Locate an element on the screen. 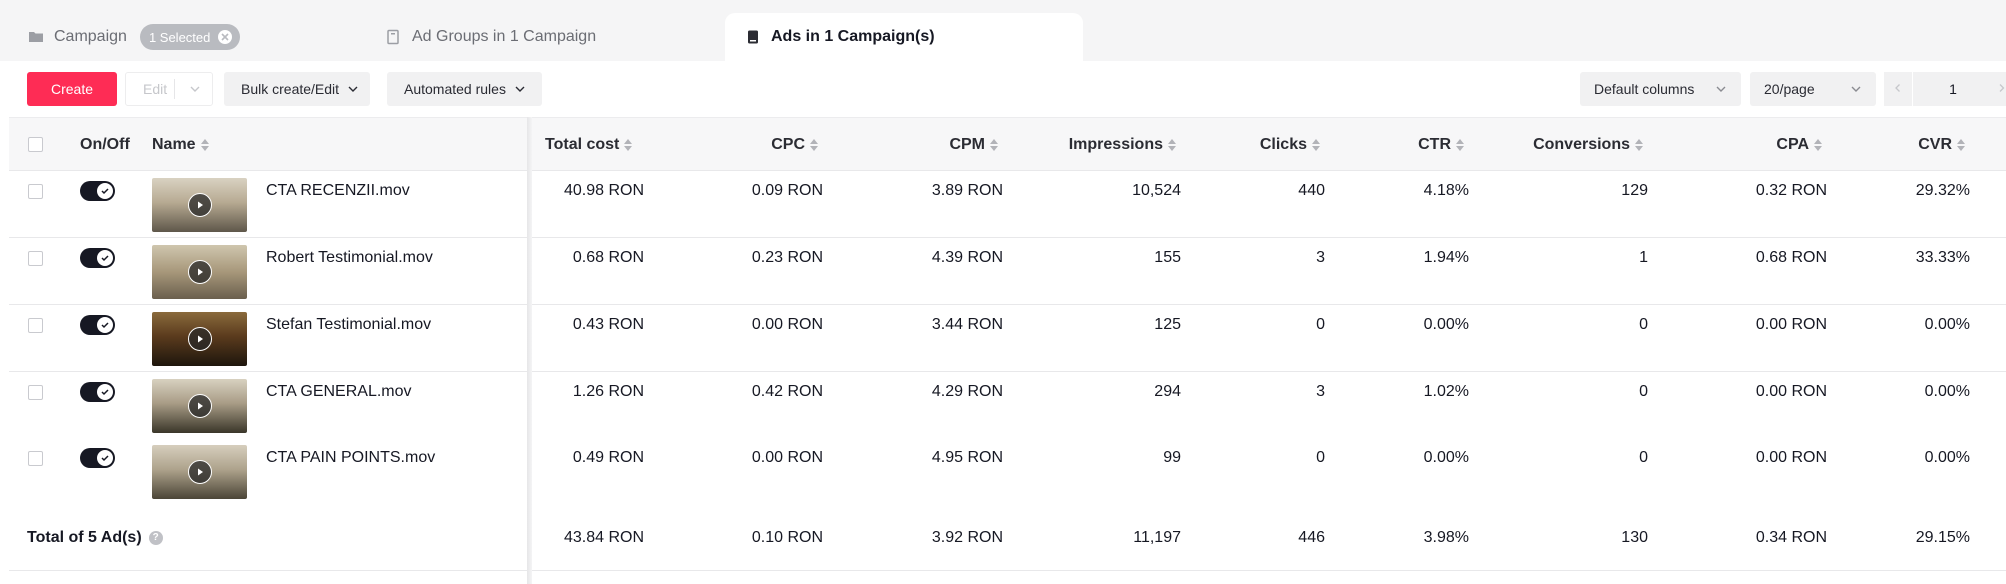 This screenshot has height=584, width=2006. tab-adgroups: Ad Groups in 1 Campaign is located at coordinates (491, 37).